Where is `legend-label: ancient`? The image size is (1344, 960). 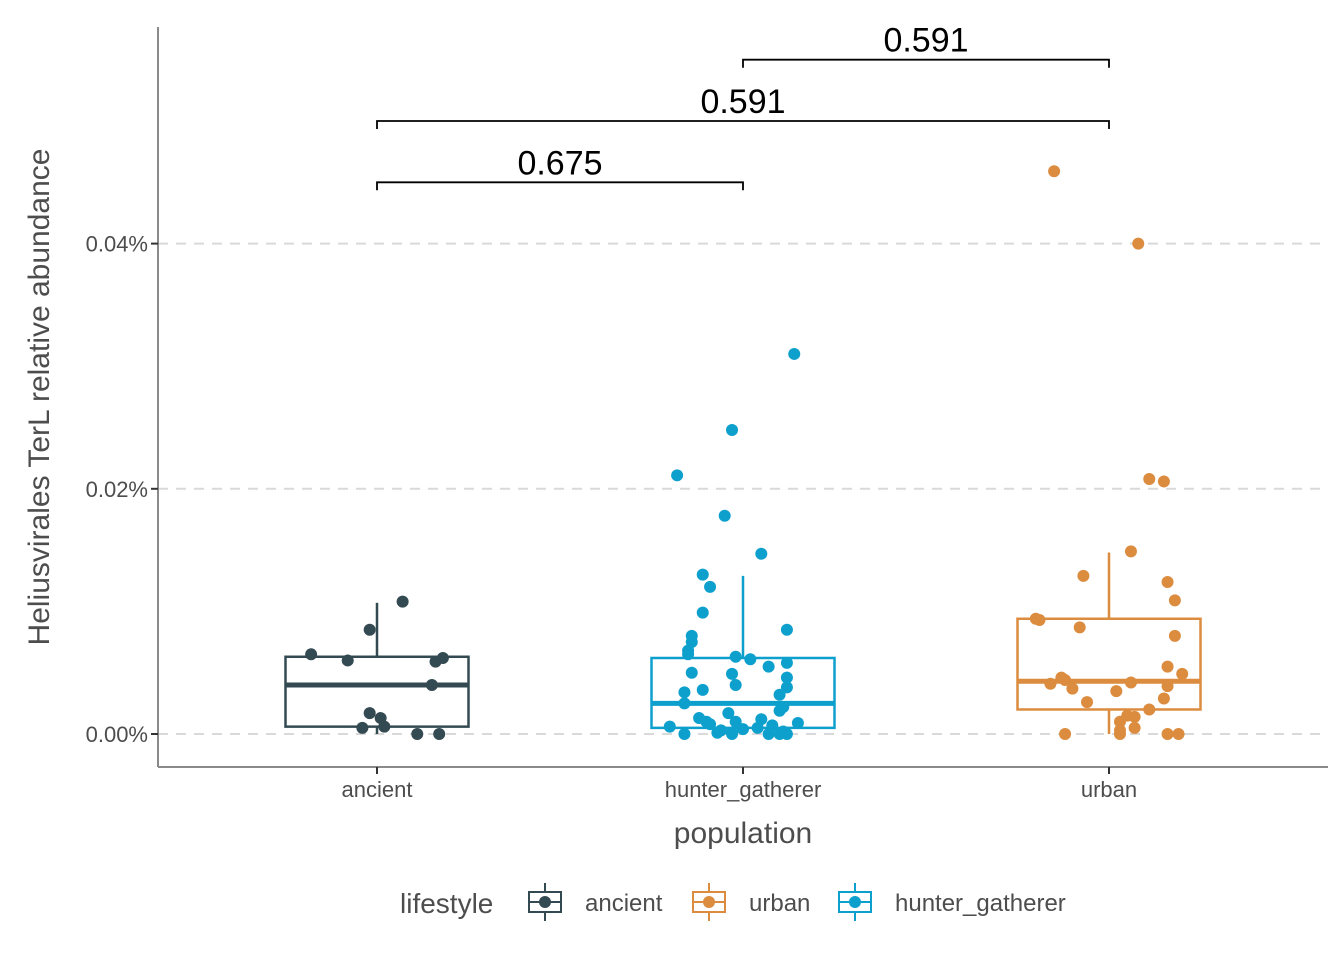 legend-label: ancient is located at coordinates (624, 903).